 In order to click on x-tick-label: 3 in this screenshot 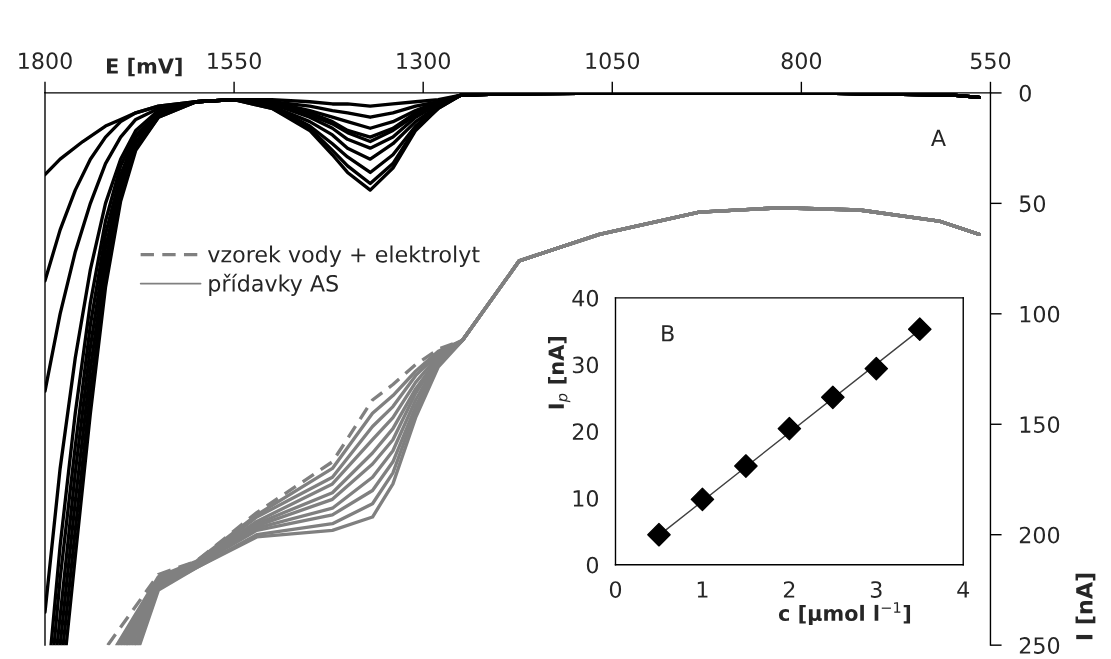, I will do `click(876, 589)`.